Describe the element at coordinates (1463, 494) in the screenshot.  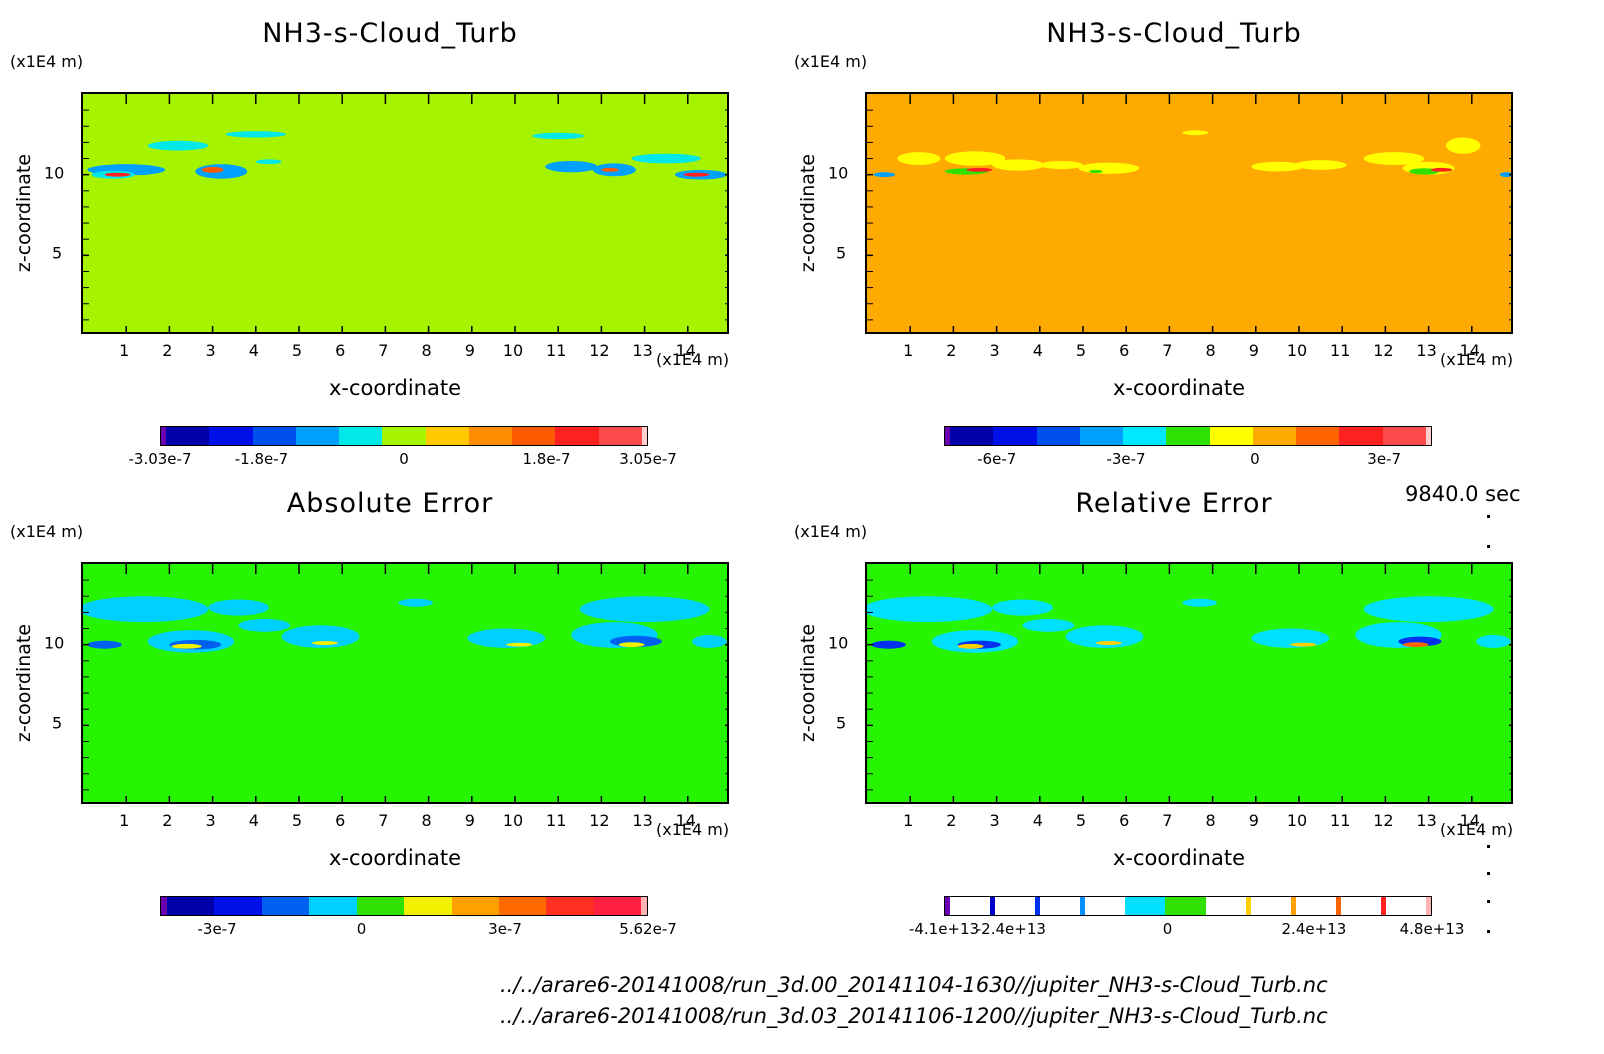
I see `time-label: 9840.0 sec` at that location.